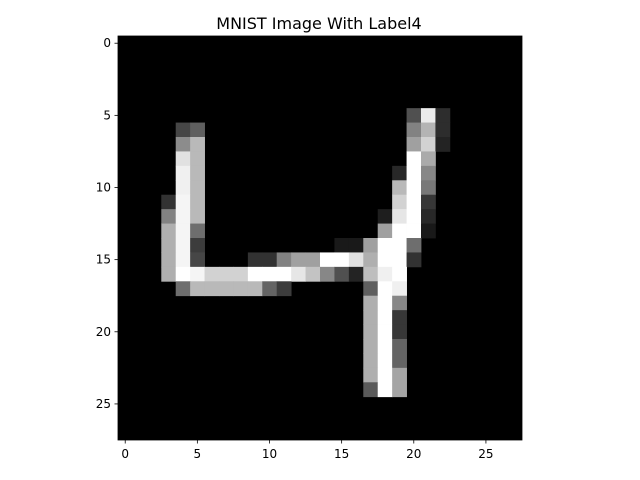 Image resolution: width=640 pixels, height=480 pixels. I want to click on x-tick-label: 10, so click(269, 454).